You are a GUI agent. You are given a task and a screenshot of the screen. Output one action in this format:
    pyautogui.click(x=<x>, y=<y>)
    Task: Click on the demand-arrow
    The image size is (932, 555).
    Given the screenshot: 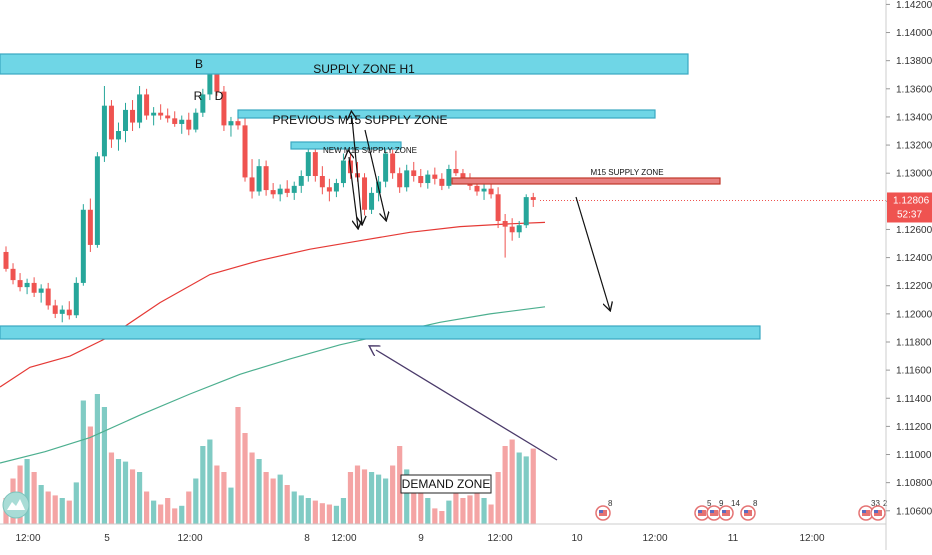 What is the action you would take?
    pyautogui.click(x=467, y=405)
    